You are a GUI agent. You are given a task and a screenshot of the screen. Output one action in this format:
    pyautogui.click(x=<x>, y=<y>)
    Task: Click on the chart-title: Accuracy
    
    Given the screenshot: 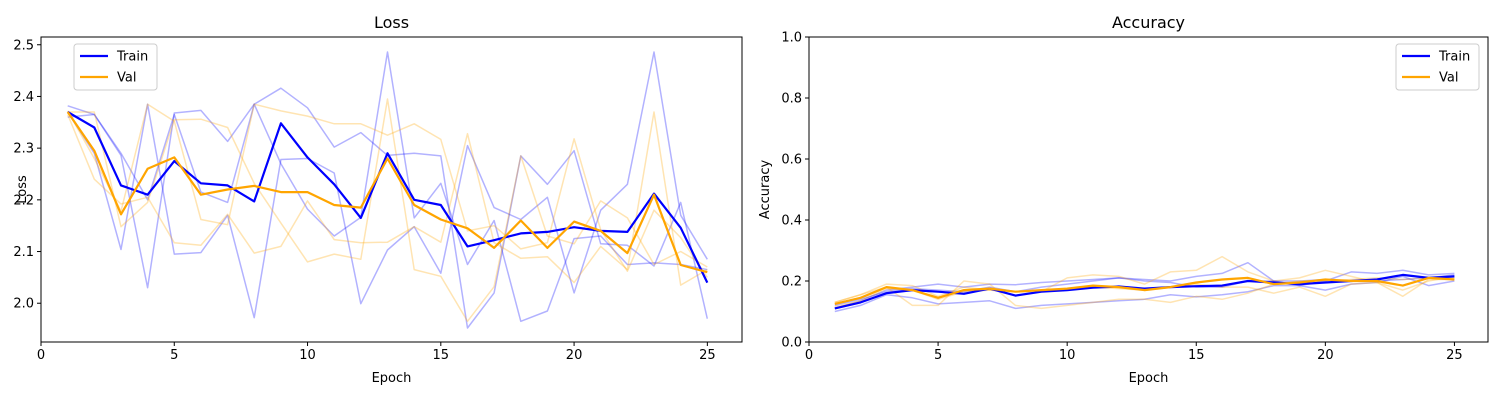 What is the action you would take?
    pyautogui.click(x=1148, y=22)
    